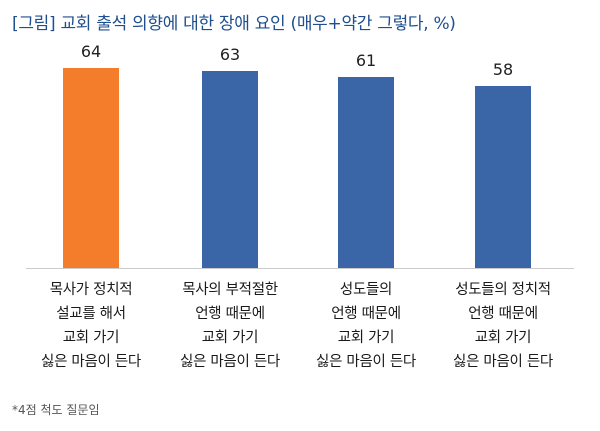 The image size is (600, 431). Describe the element at coordinates (366, 338) in the screenshot. I see `category-label-2-line-2: 교회 가기` at that location.